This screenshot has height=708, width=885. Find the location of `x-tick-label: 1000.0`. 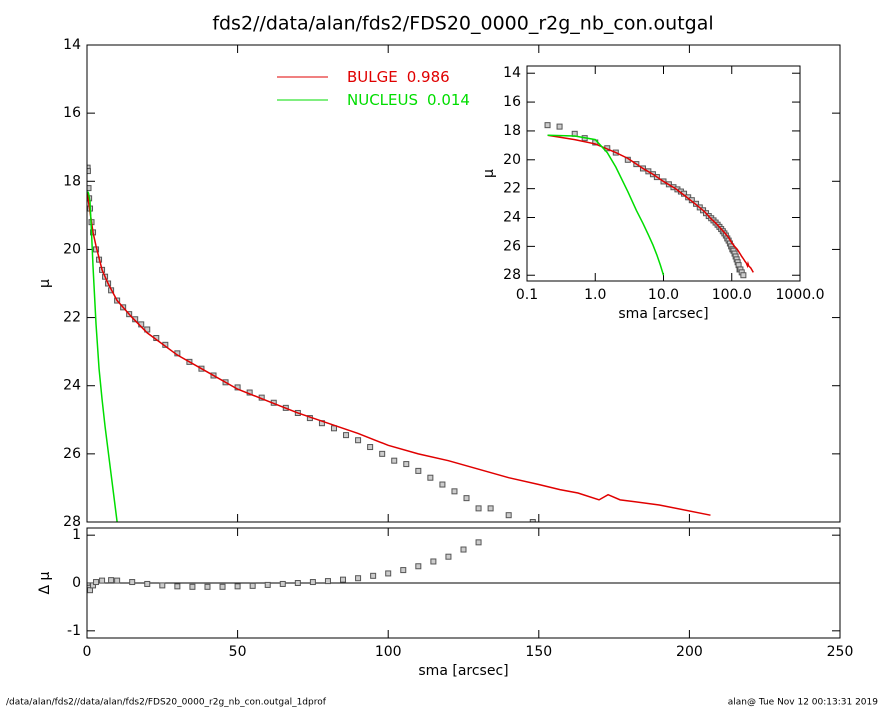

x-tick-label: 1000.0 is located at coordinates (800, 295).